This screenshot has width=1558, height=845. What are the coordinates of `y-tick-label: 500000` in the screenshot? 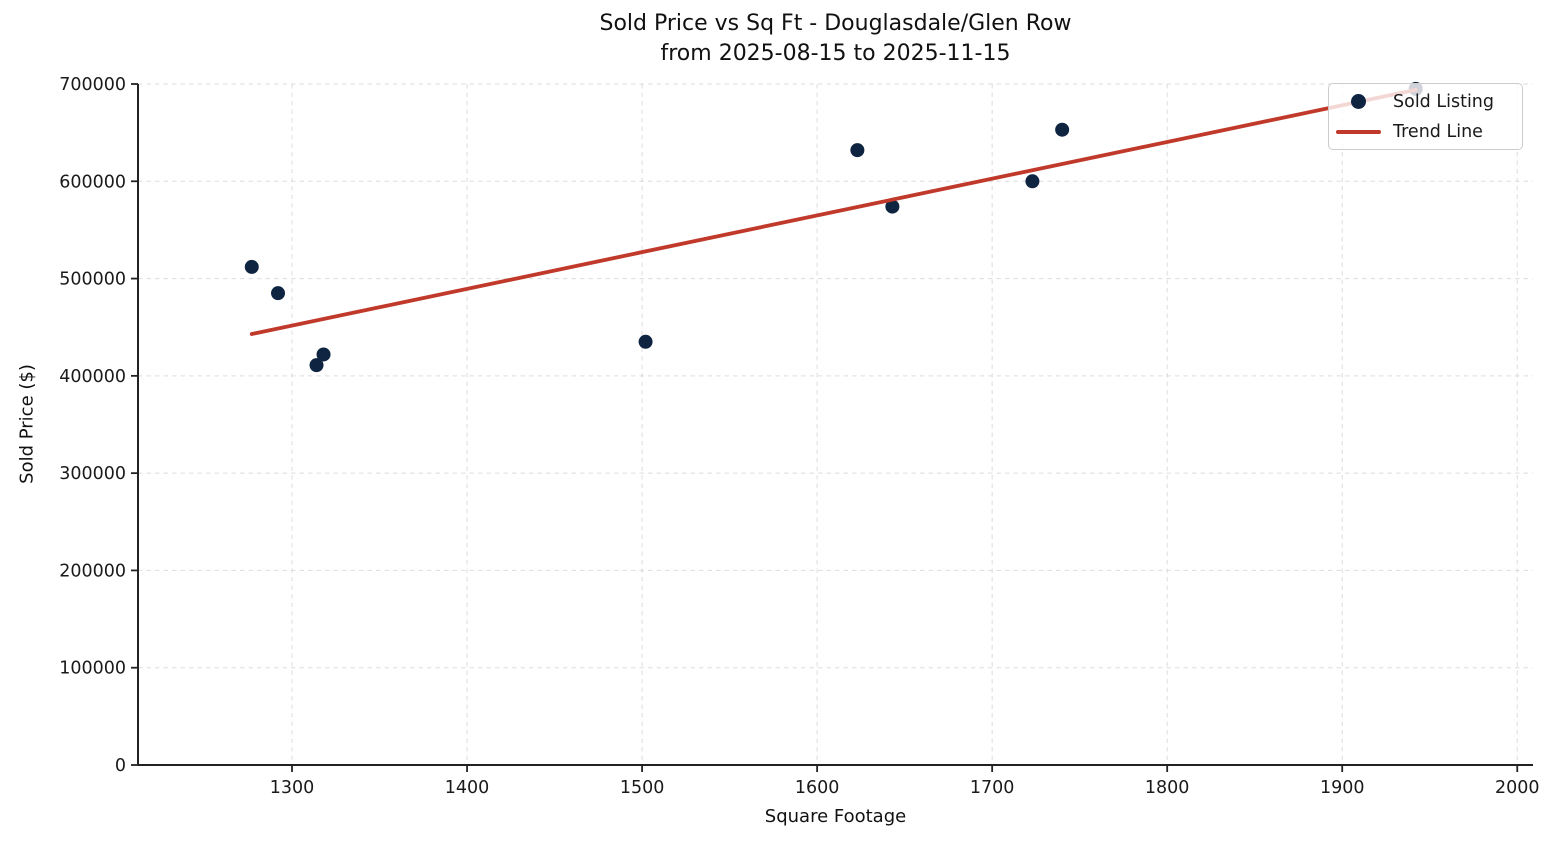 It's located at (92, 280).